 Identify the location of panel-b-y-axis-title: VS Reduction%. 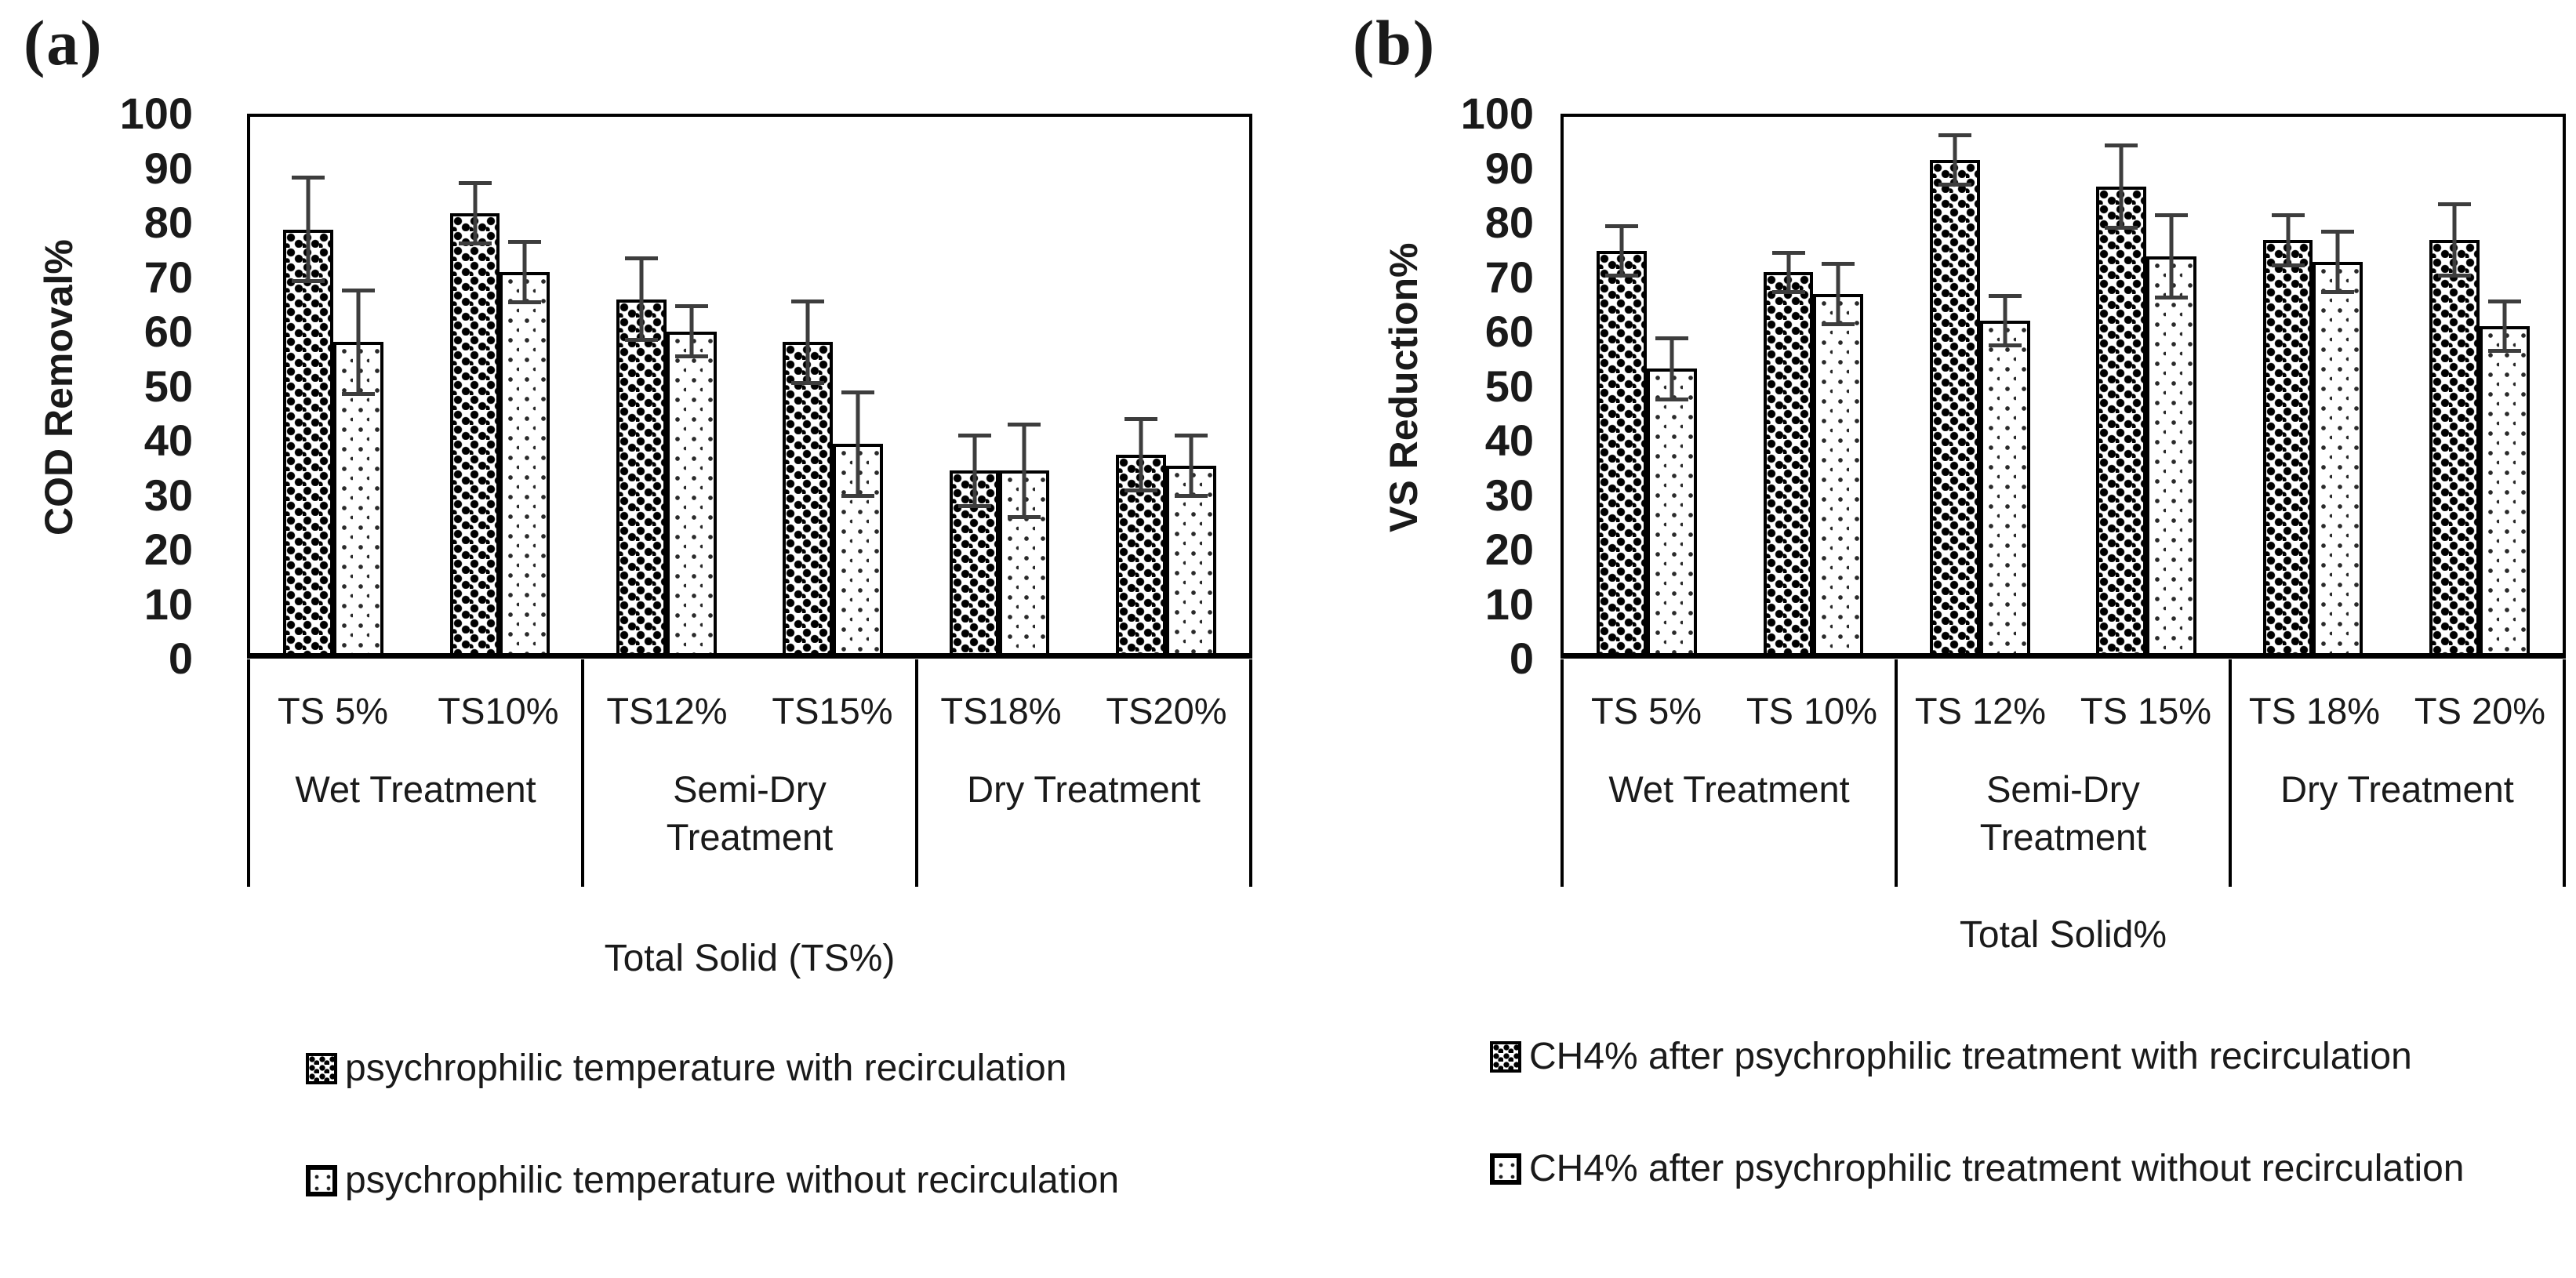
(1404, 387).